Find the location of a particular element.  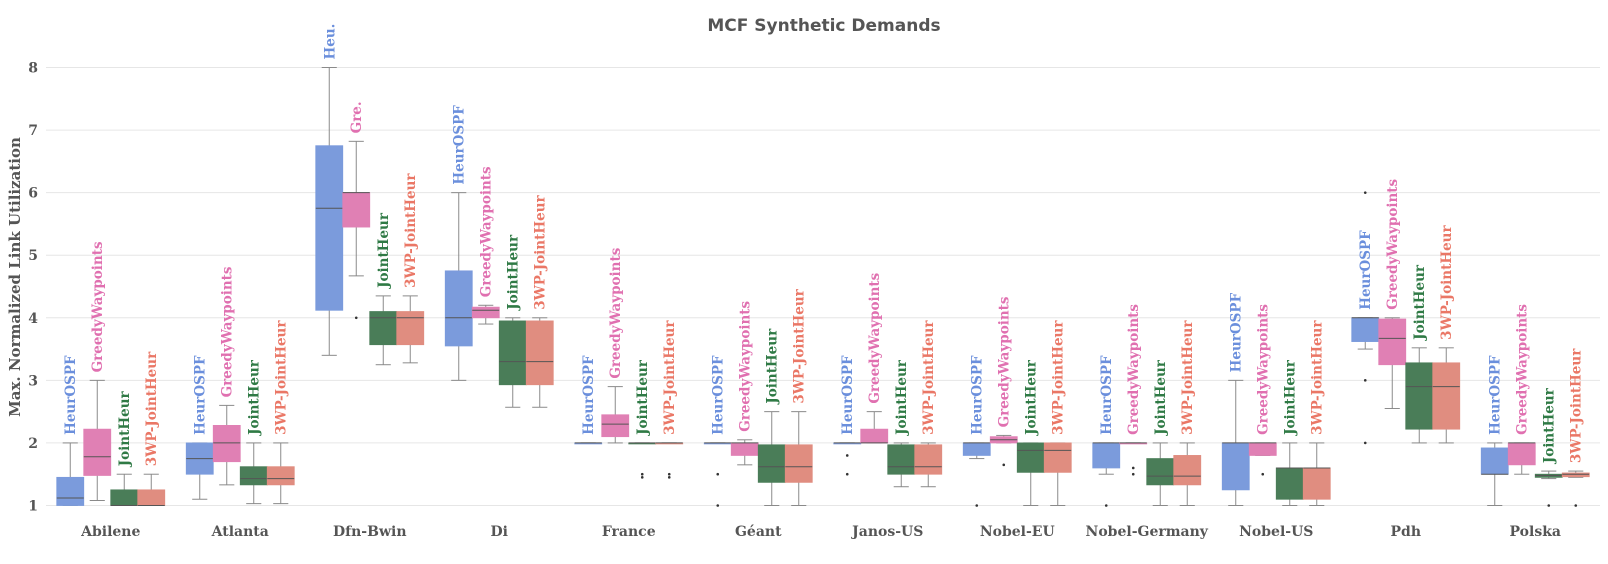

x-tick-label: Janos-US is located at coordinates (886, 532).